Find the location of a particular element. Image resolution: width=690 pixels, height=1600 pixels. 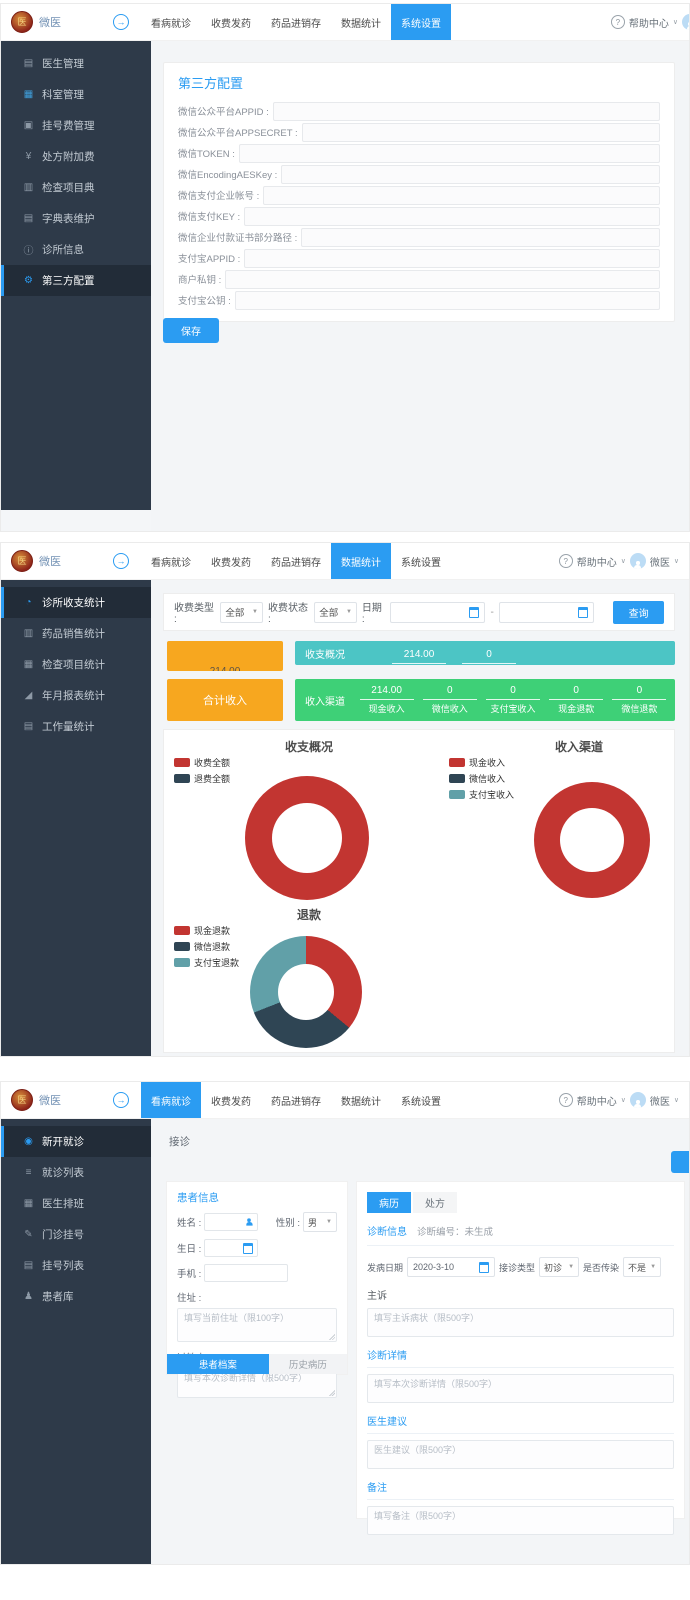

action-button-clipped is located at coordinates (680, 1162).